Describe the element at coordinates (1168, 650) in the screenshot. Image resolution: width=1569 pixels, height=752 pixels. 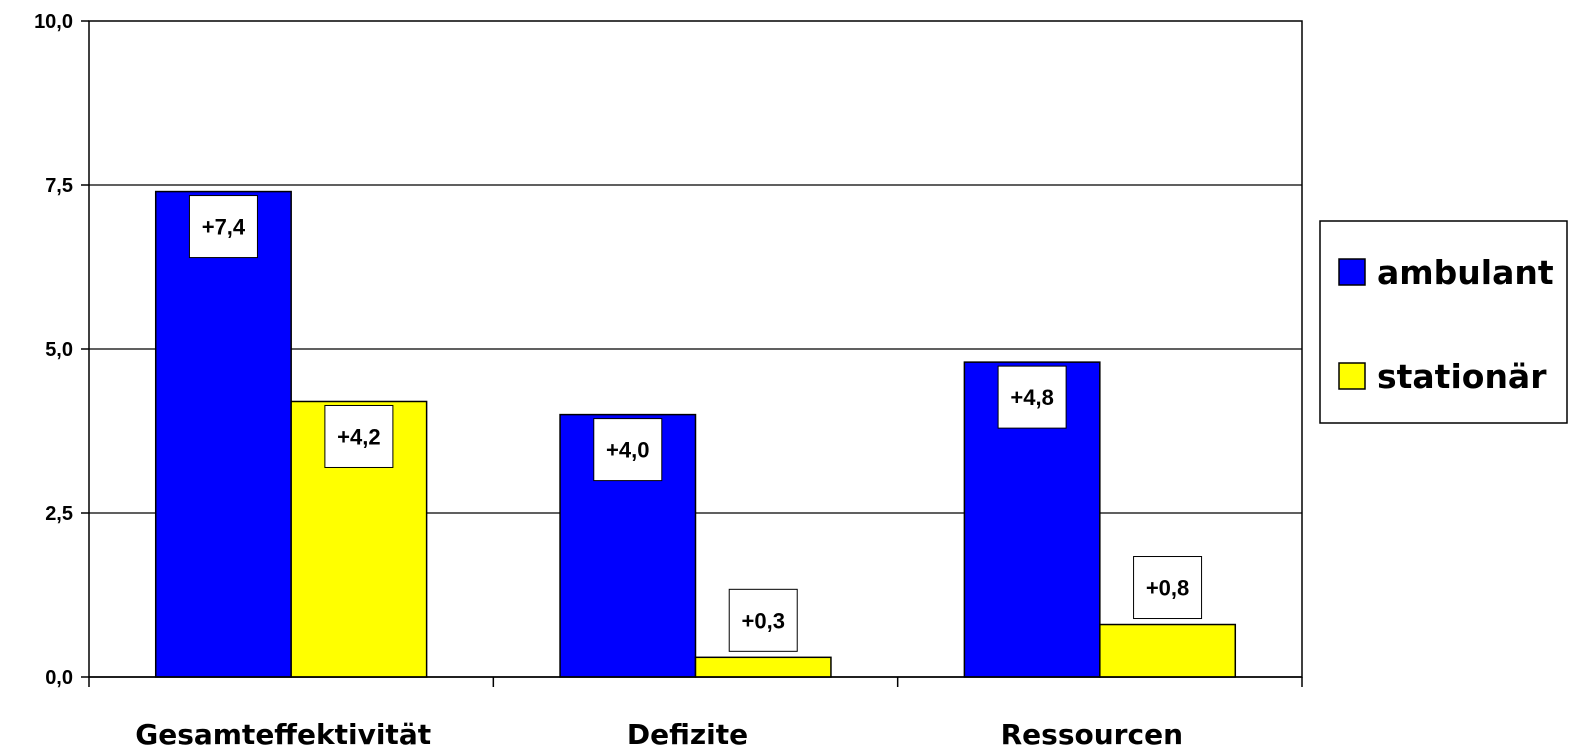
I see `bar-stationär-2` at that location.